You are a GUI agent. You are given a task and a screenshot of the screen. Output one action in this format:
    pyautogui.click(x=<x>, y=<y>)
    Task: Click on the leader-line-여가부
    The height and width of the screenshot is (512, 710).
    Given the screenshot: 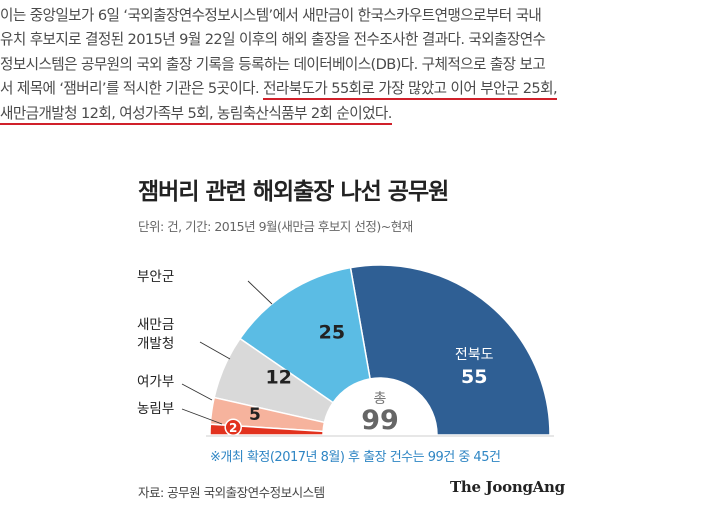 What is the action you would take?
    pyautogui.click(x=197, y=392)
    